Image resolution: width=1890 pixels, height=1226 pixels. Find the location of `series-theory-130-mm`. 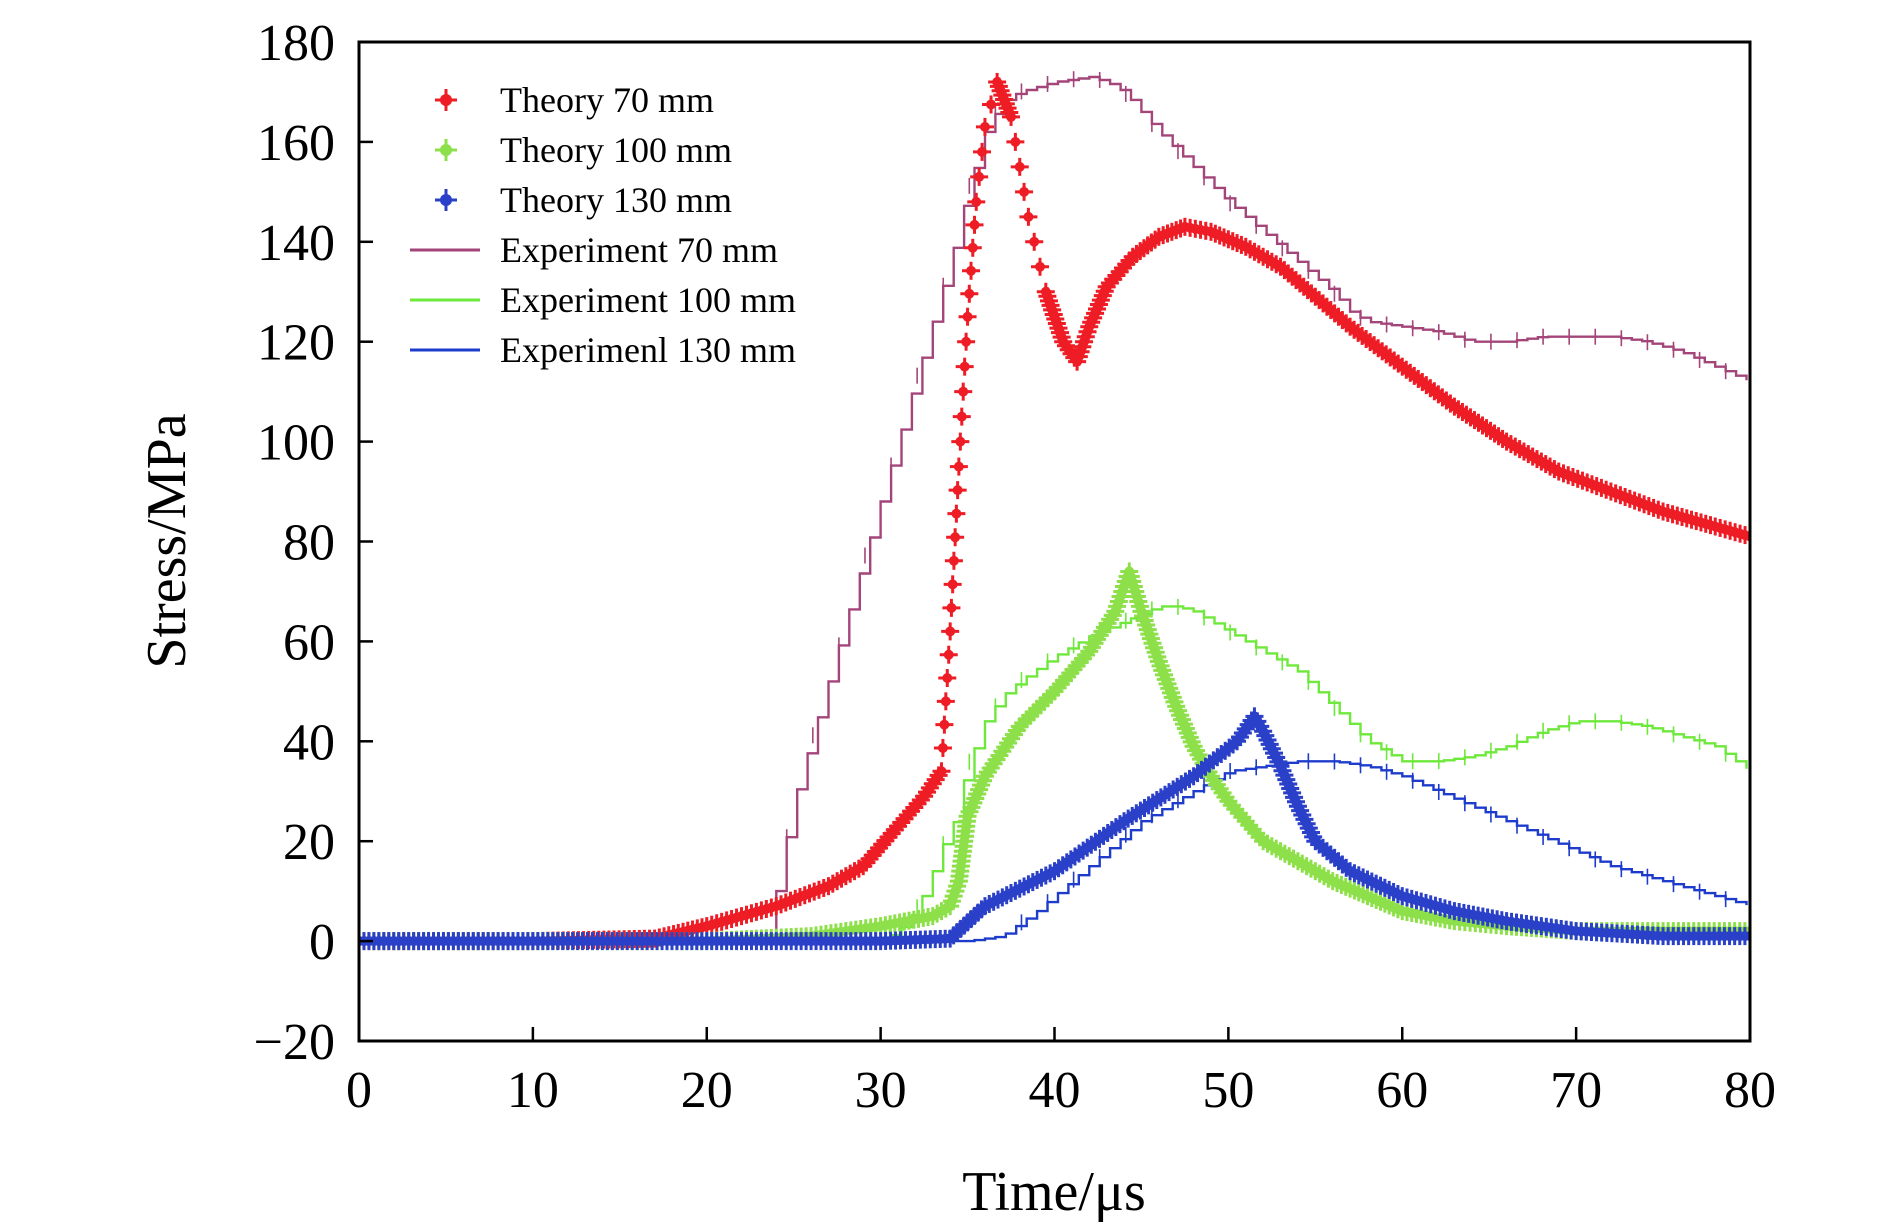

series-theory-130-mm is located at coordinates (1054, 829).